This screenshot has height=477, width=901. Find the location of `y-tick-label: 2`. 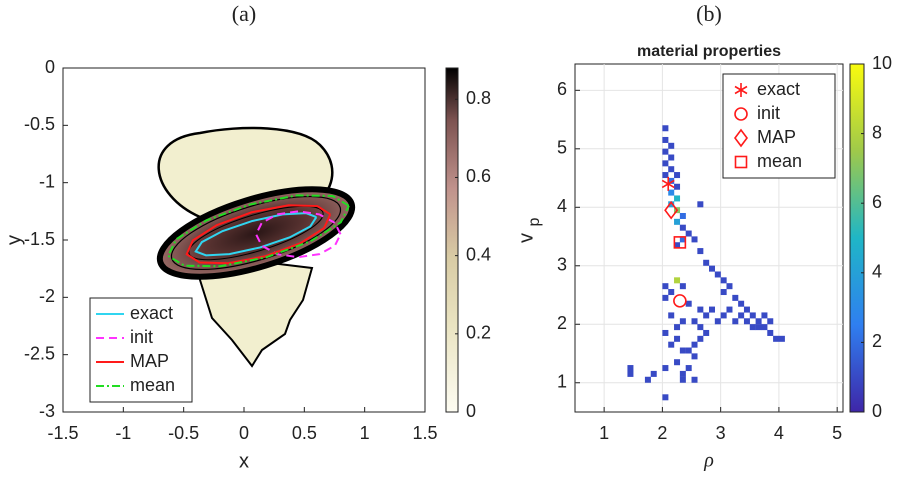

y-tick-label: 2 is located at coordinates (562, 323).